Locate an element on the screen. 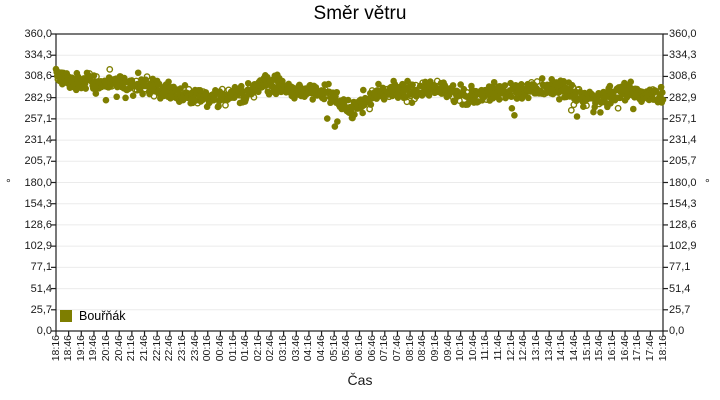 Image resolution: width=720 pixels, height=400 pixels. y-tick-label-right: 360,0 is located at coordinates (683, 34).